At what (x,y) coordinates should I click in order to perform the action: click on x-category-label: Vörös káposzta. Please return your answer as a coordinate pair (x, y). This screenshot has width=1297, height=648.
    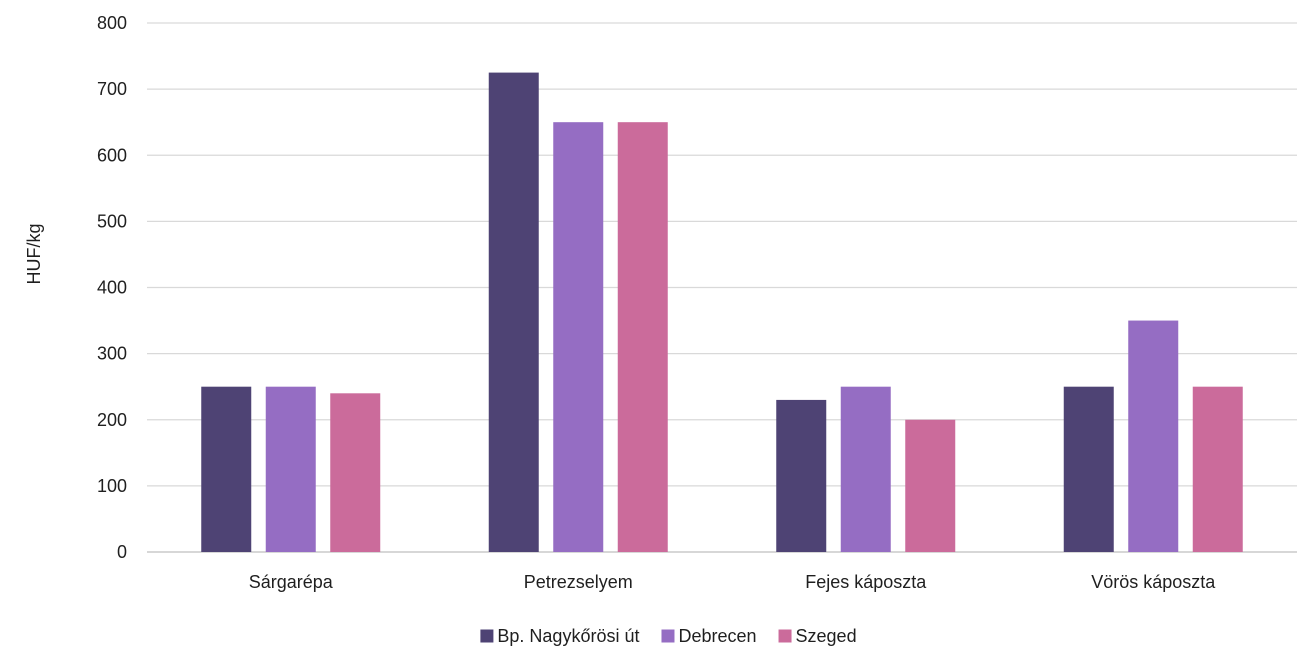
    Looking at the image, I should click on (1153, 582).